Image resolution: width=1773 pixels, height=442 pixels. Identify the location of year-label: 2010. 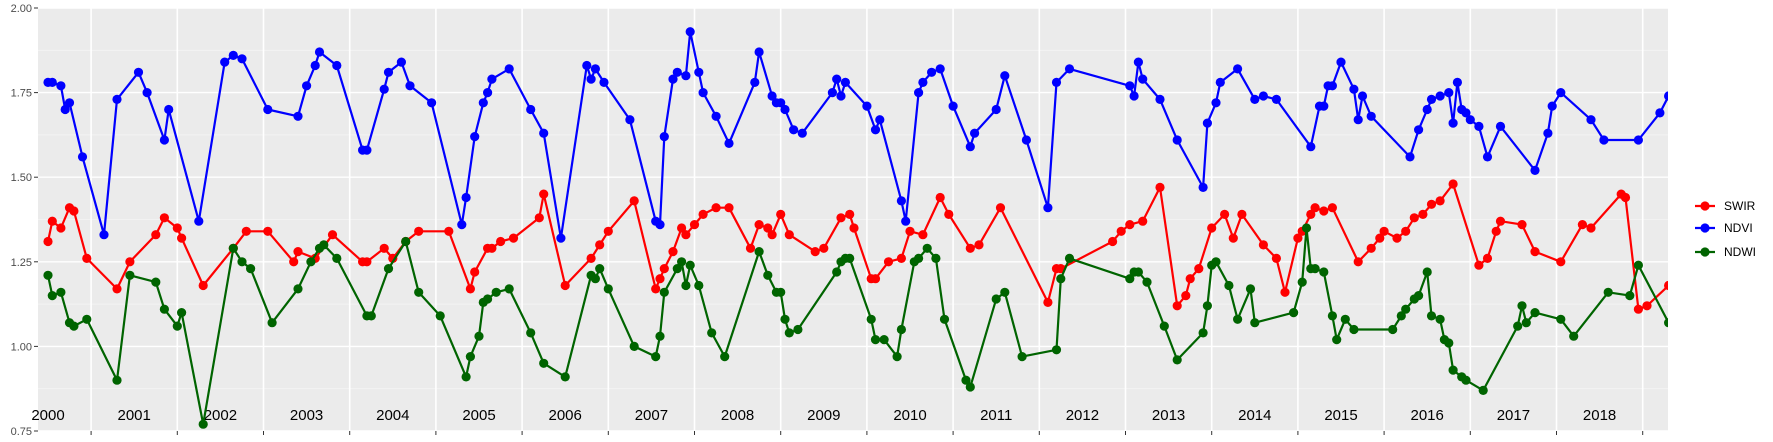
(909, 415).